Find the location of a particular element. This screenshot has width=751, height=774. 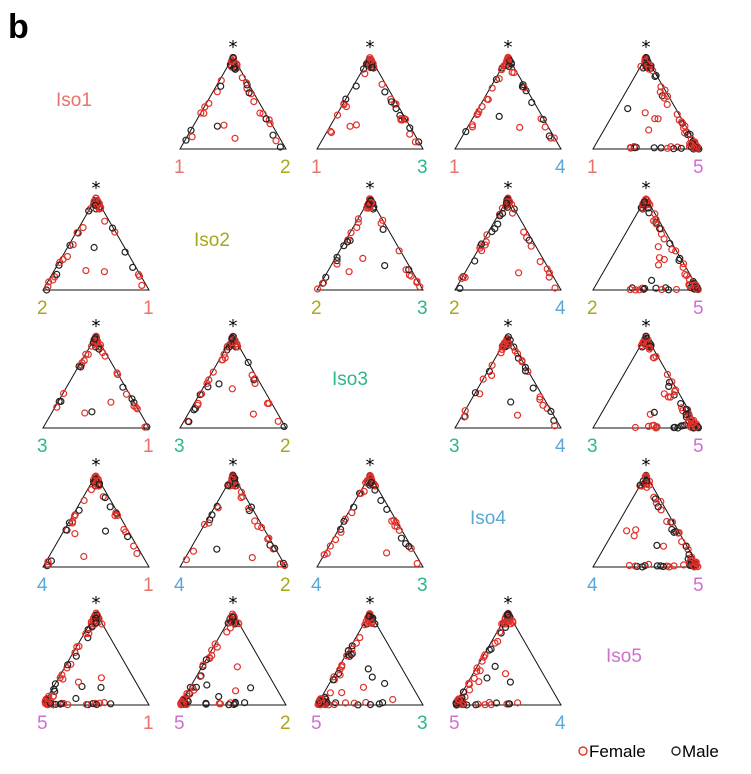

ternary-plot-1-5: * 1 5 is located at coordinates (645, 107).